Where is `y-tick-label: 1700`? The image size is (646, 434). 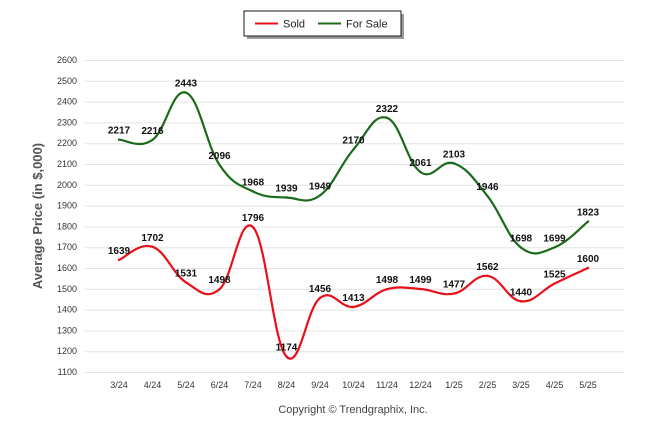
y-tick-label: 1700 is located at coordinates (67, 247).